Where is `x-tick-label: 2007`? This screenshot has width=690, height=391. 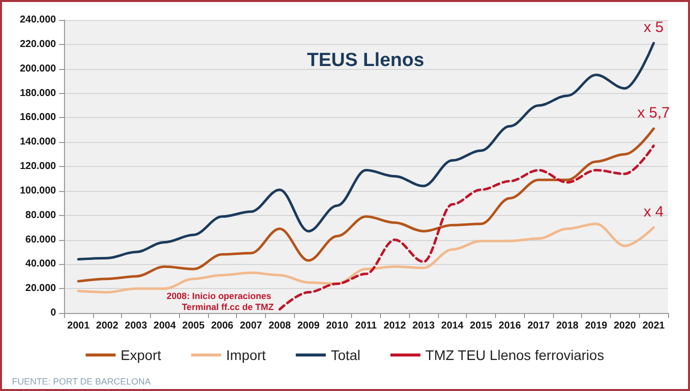 x-tick-label: 2007 is located at coordinates (251, 326).